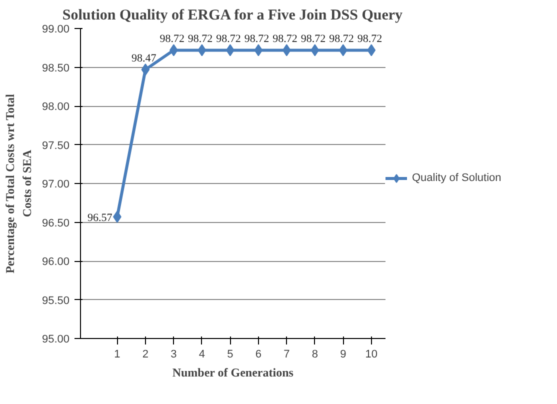 The height and width of the screenshot is (404, 557). I want to click on y-tick-label: 95.50, so click(56, 300).